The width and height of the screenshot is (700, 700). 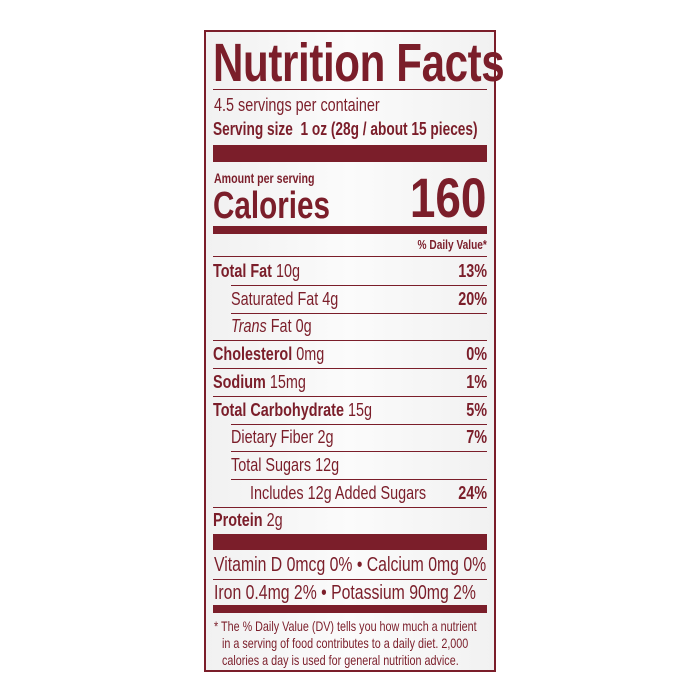 I want to click on calories-label: Calories, so click(x=271, y=206).